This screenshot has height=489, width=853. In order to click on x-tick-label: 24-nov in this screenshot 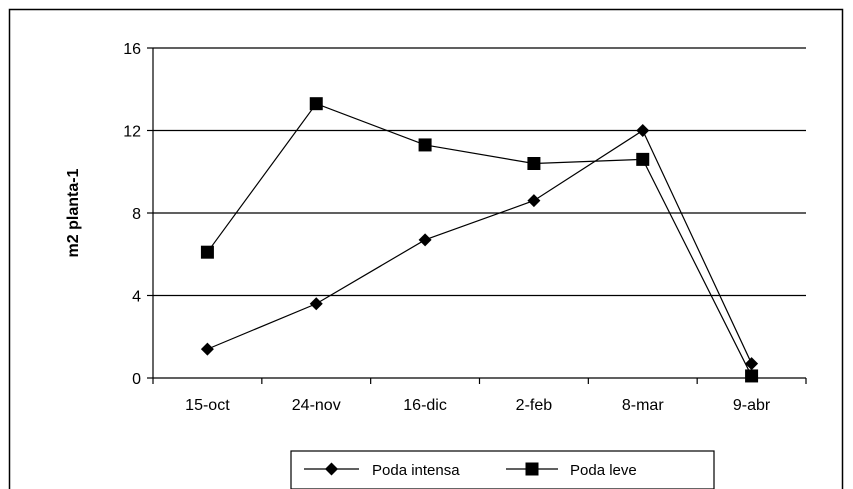, I will do `click(316, 405)`.